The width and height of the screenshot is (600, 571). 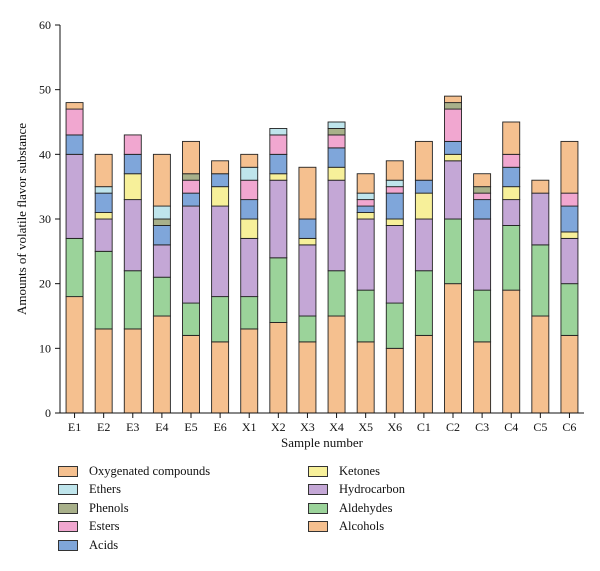 I want to click on bar-stack-e5, so click(x=191, y=277).